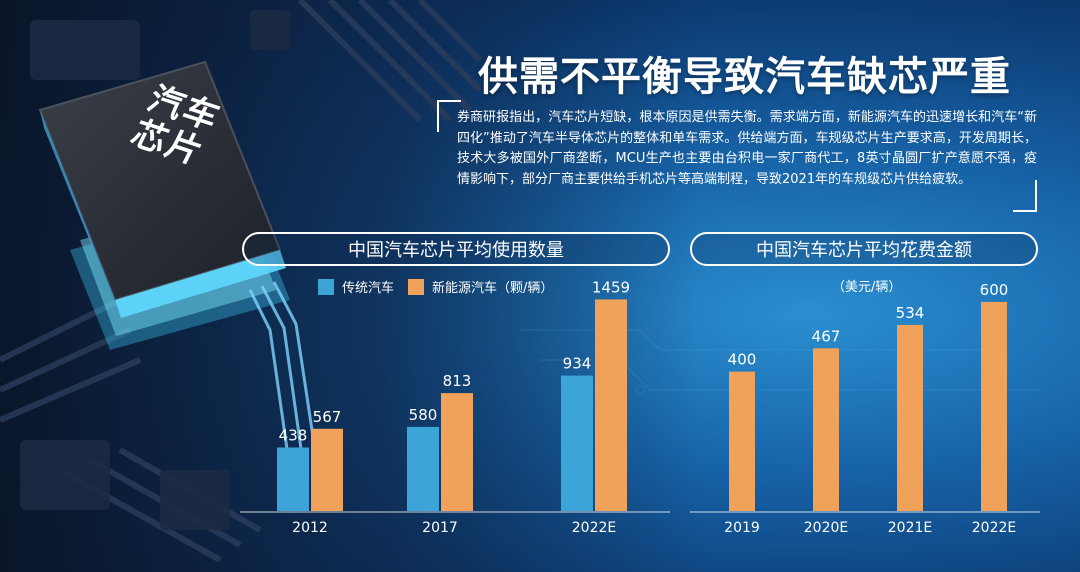 Image resolution: width=1080 pixels, height=572 pixels. I want to click on bar-traditional-2022E, so click(577, 443).